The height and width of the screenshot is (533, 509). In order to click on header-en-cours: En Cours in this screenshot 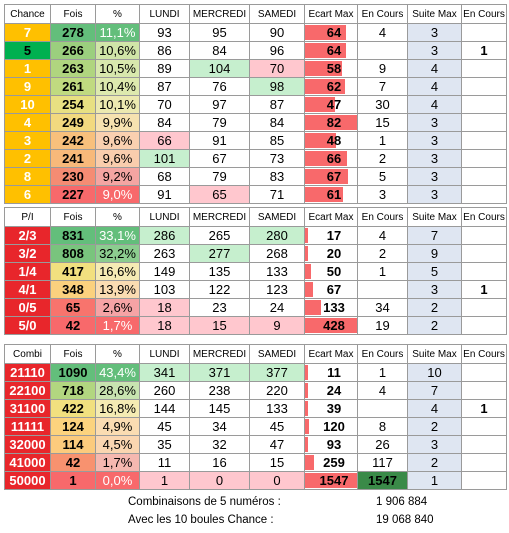, I will do `click(382, 354)`.